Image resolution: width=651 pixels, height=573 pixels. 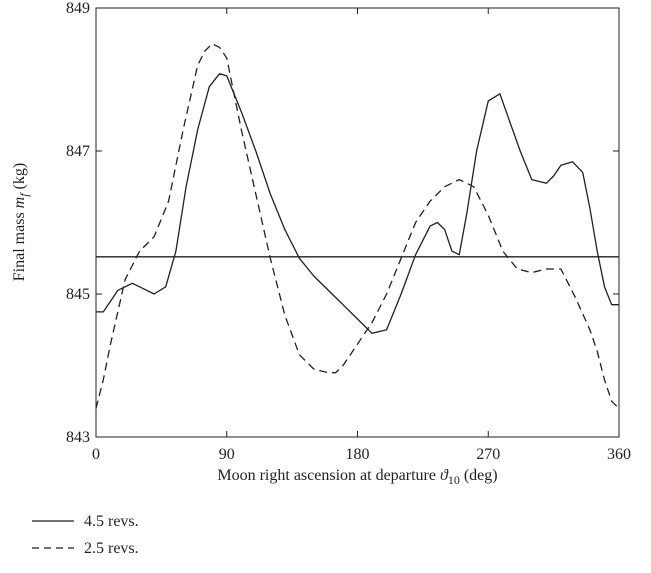 What do you see at coordinates (78, 294) in the screenshot?
I see `y-tick-label: 845` at bounding box center [78, 294].